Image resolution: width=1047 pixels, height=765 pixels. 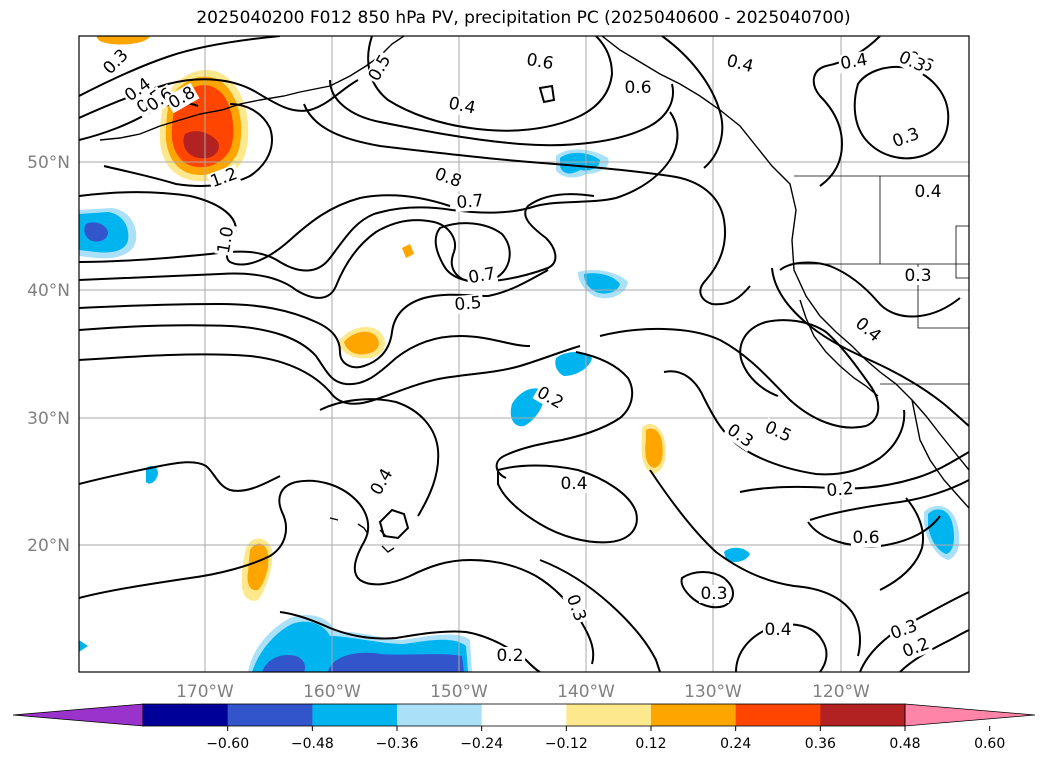 What do you see at coordinates (180, 66) in the screenshot?
I see `contour-north-a` at bounding box center [180, 66].